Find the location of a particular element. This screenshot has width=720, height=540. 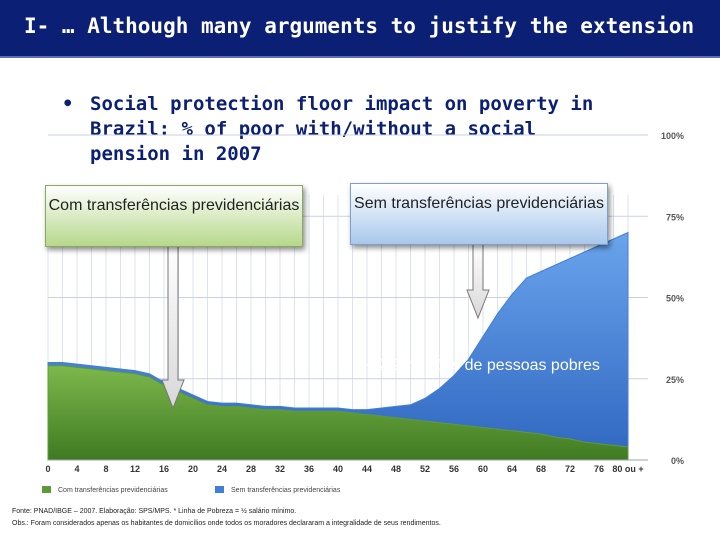

x-tick-label: 28 is located at coordinates (251, 469).